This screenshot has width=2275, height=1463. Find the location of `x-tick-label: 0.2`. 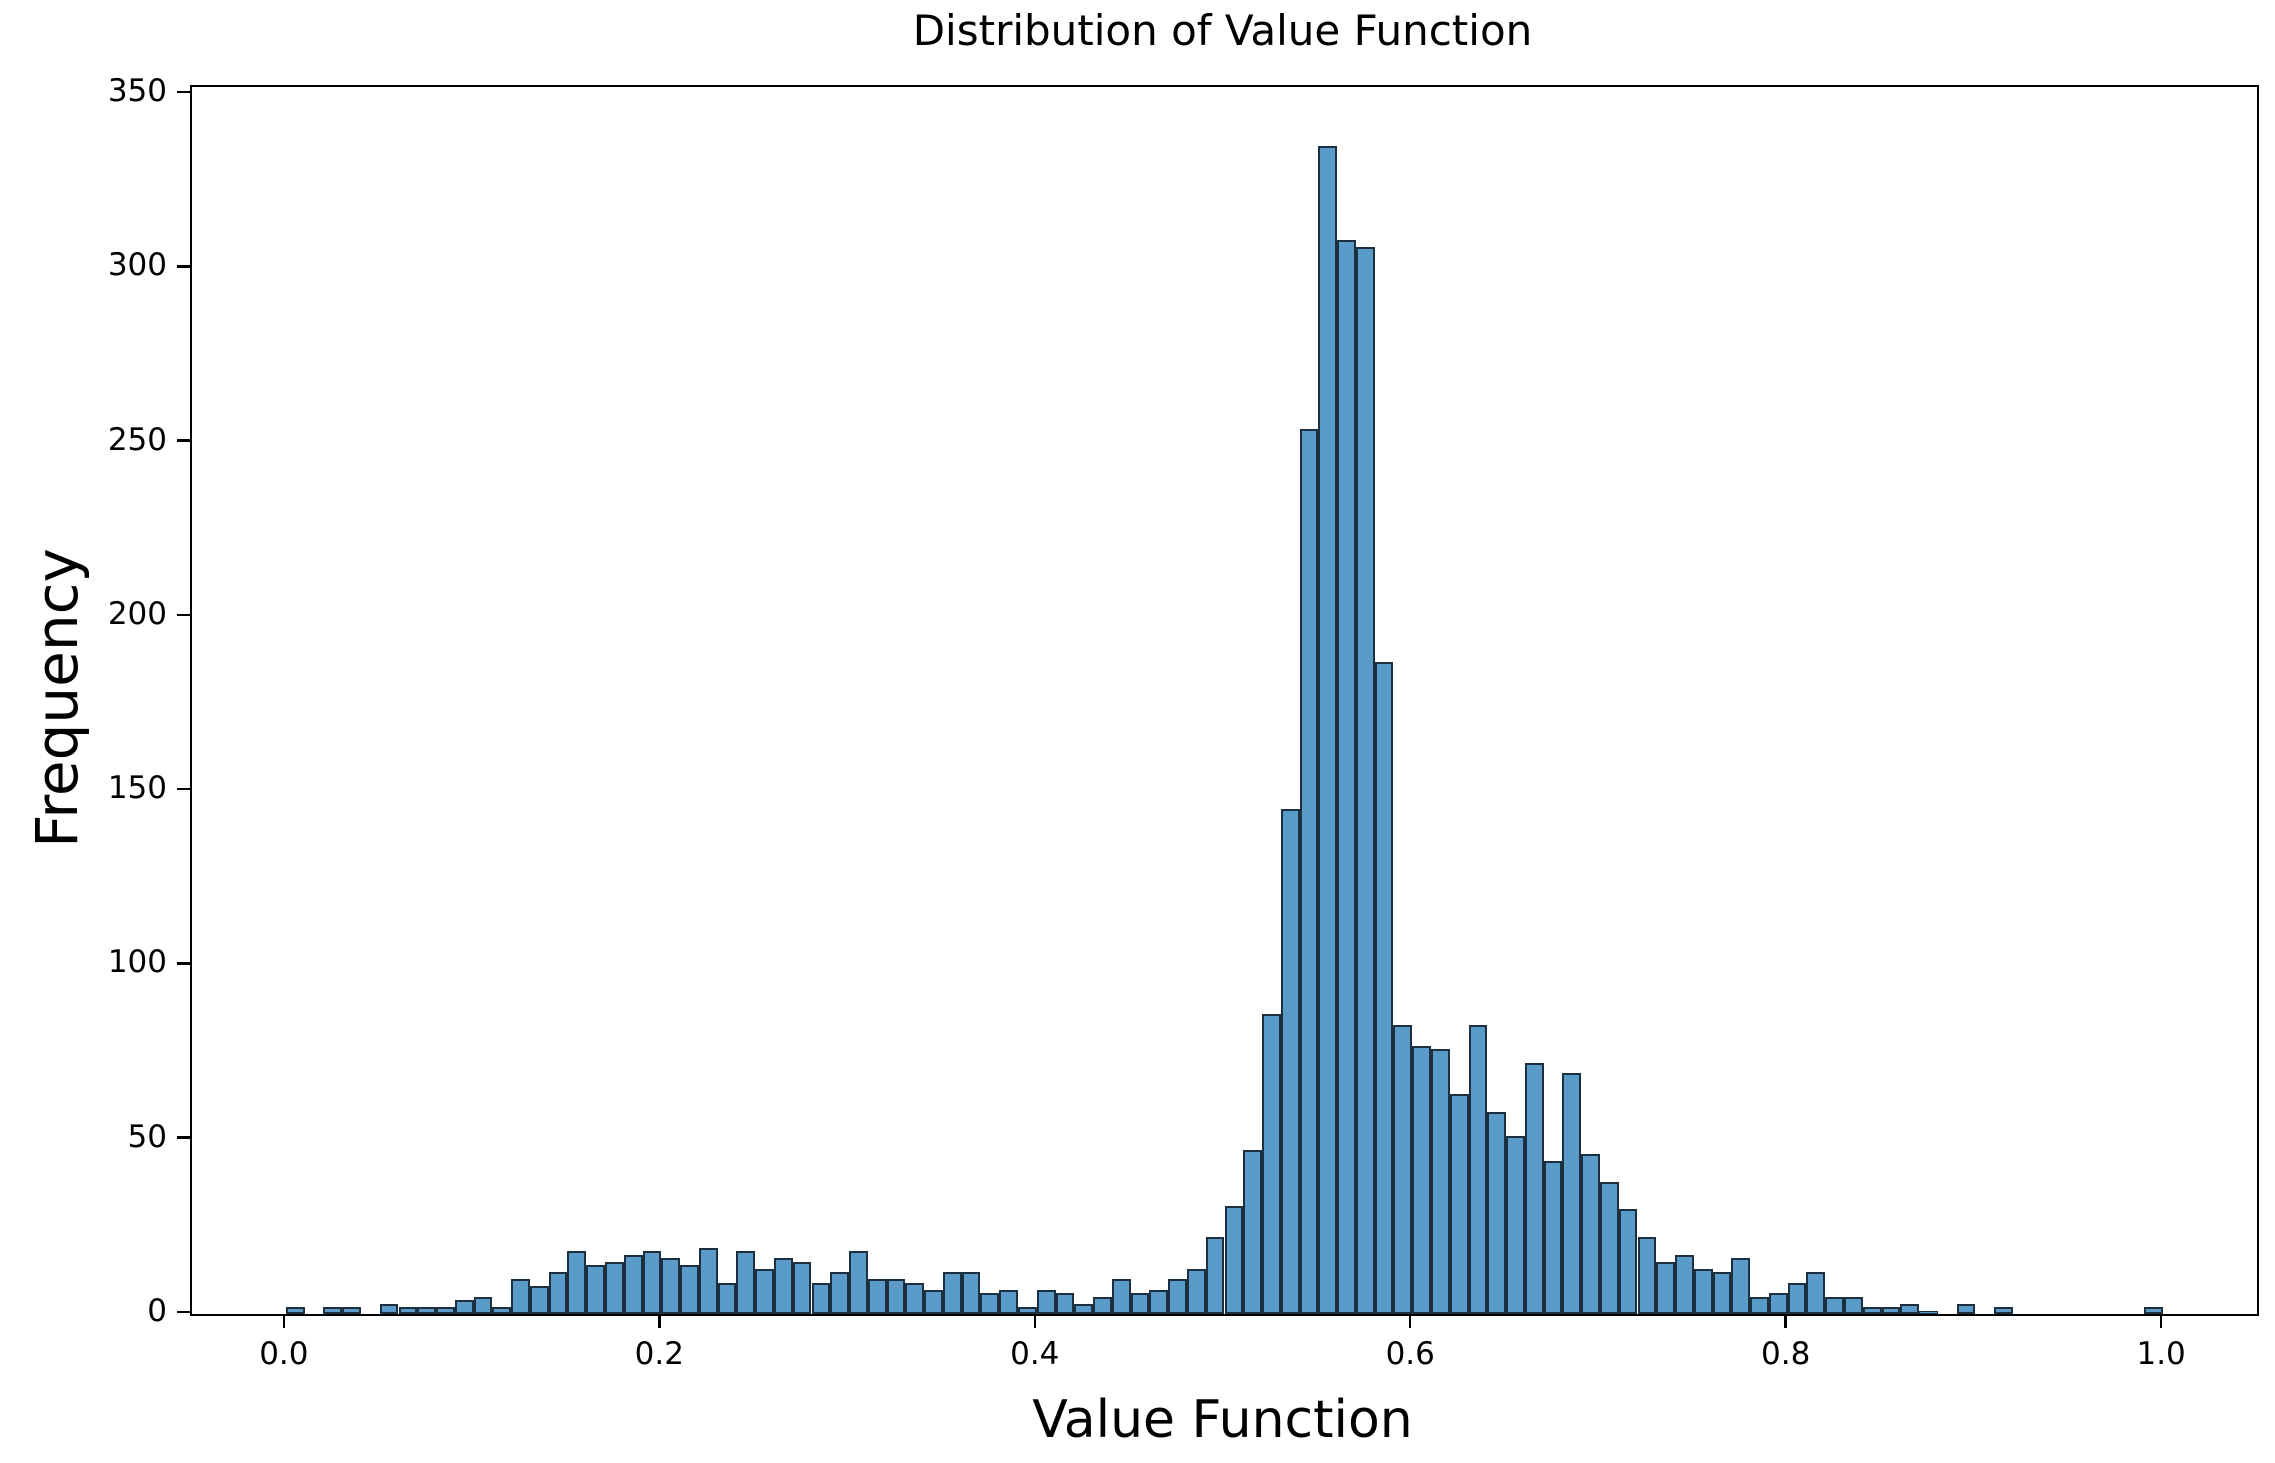

x-tick-label: 0.2 is located at coordinates (659, 1354).